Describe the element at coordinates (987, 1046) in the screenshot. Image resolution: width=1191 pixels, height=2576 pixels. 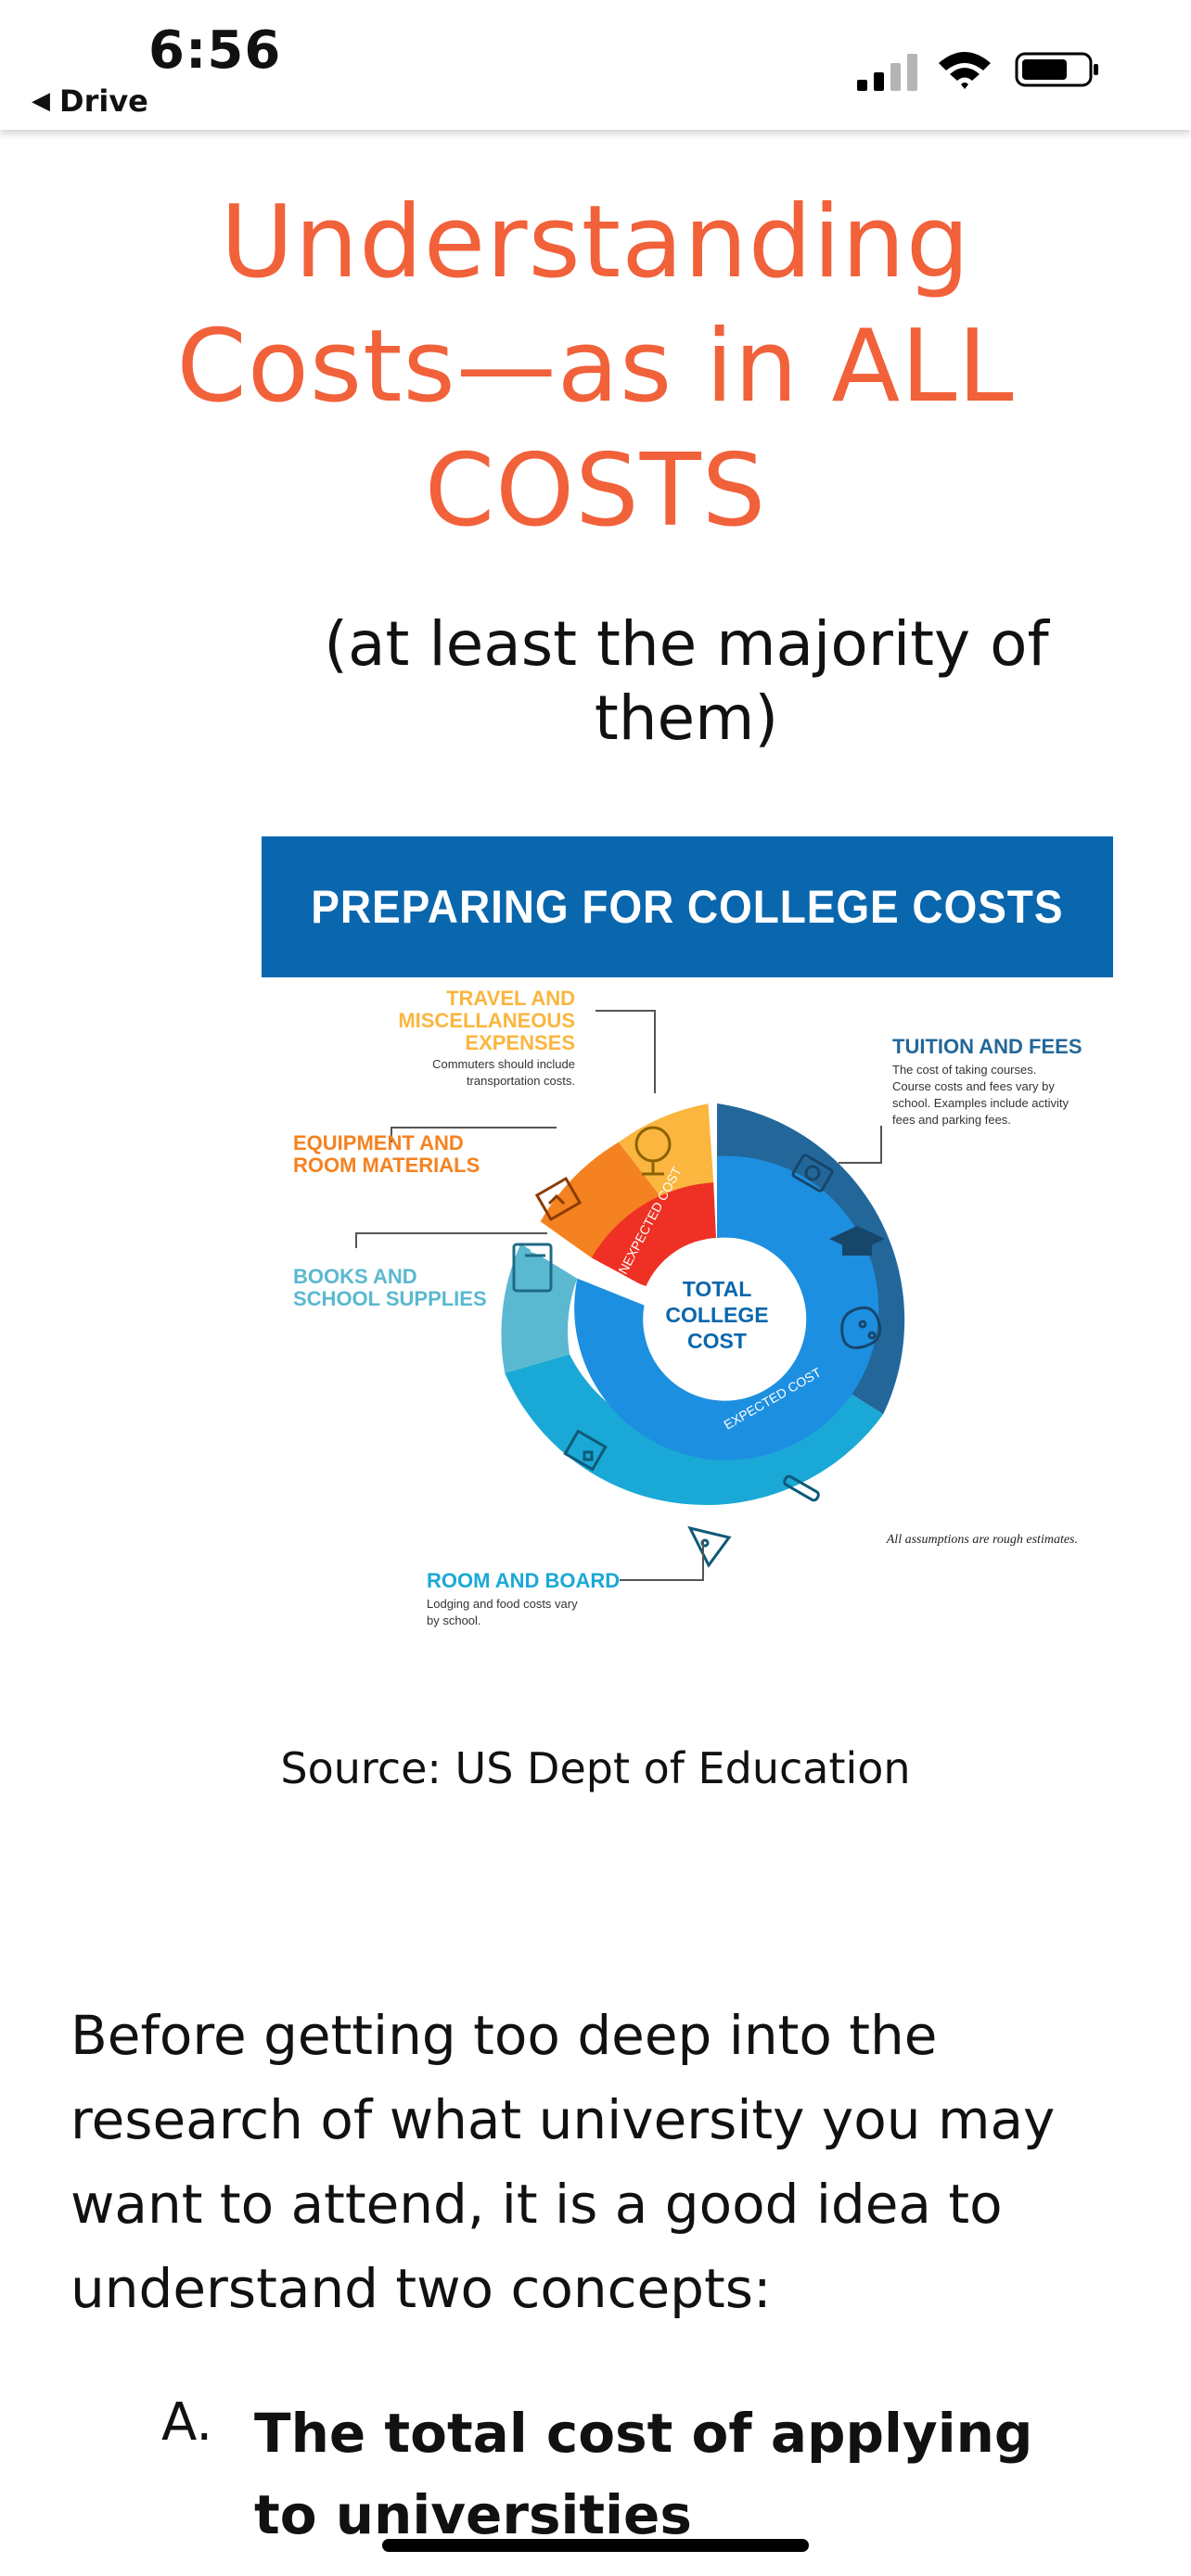
I see `tuition-title-line: TUITION AND FEES` at that location.